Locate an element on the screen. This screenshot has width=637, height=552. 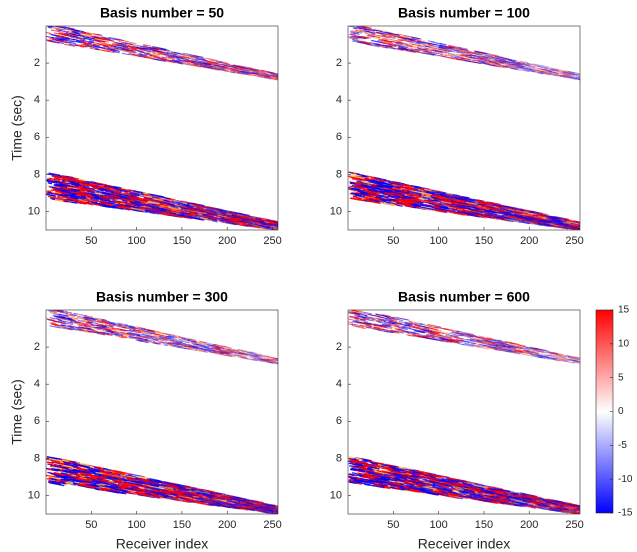
y-axis-label: Time (sec) is located at coordinates (17, 128).